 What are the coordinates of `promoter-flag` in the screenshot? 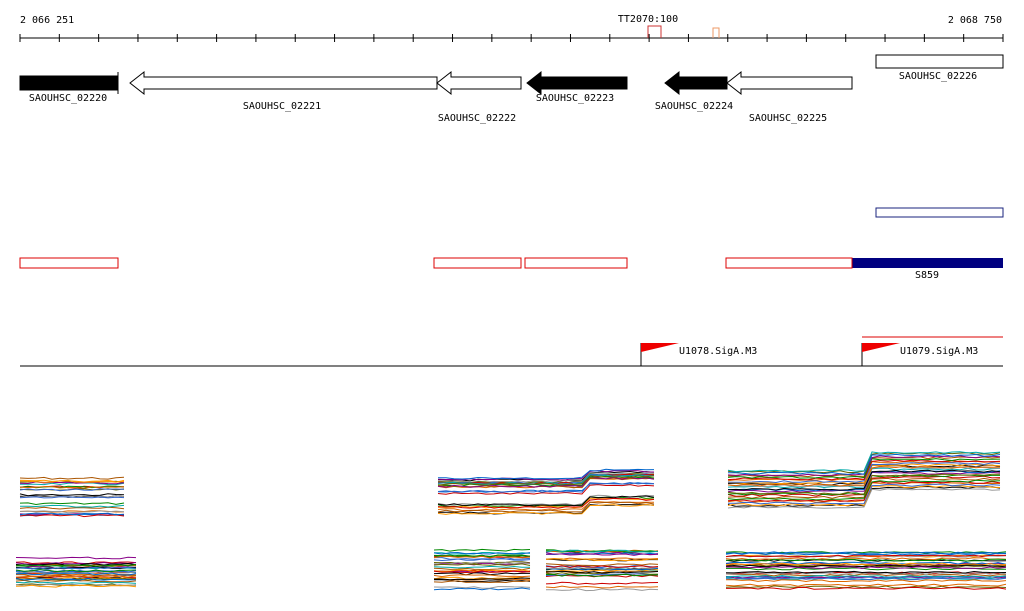 It's located at (881, 347).